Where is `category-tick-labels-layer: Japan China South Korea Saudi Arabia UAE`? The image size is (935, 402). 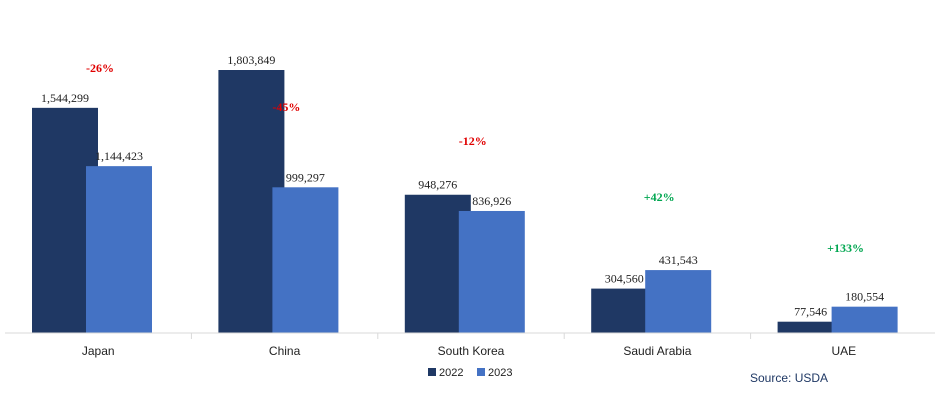
category-tick-labels-layer: Japan China South Korea Saudi Arabia UAE is located at coordinates (469, 345).